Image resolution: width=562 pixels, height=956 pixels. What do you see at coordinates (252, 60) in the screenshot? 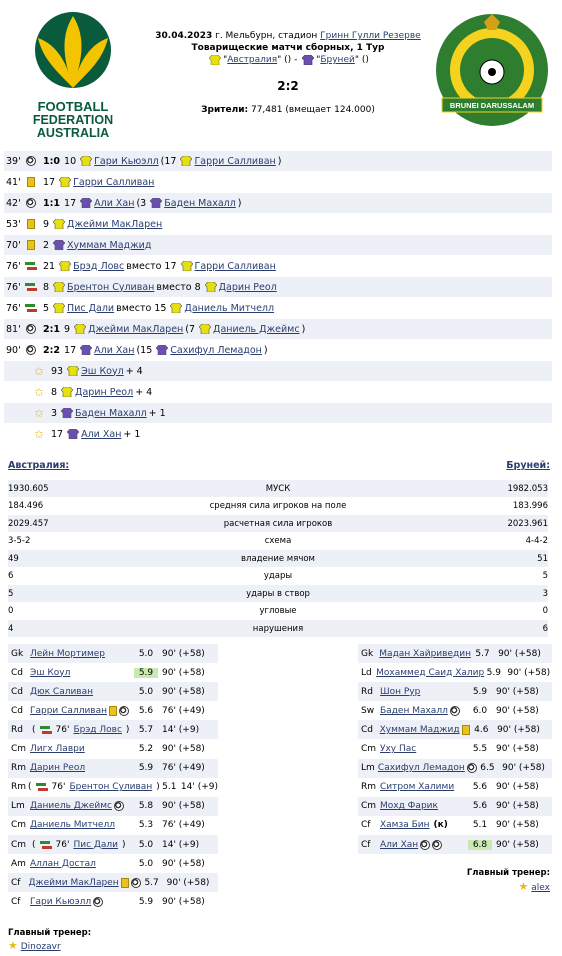
I see `home-team-link: Австралия` at bounding box center [252, 60].